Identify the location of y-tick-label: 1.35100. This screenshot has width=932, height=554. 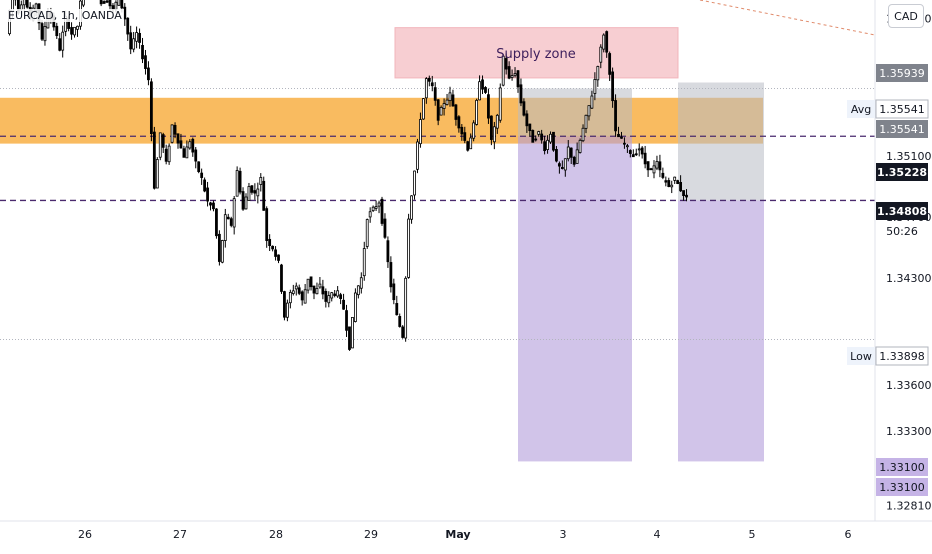
(909, 156).